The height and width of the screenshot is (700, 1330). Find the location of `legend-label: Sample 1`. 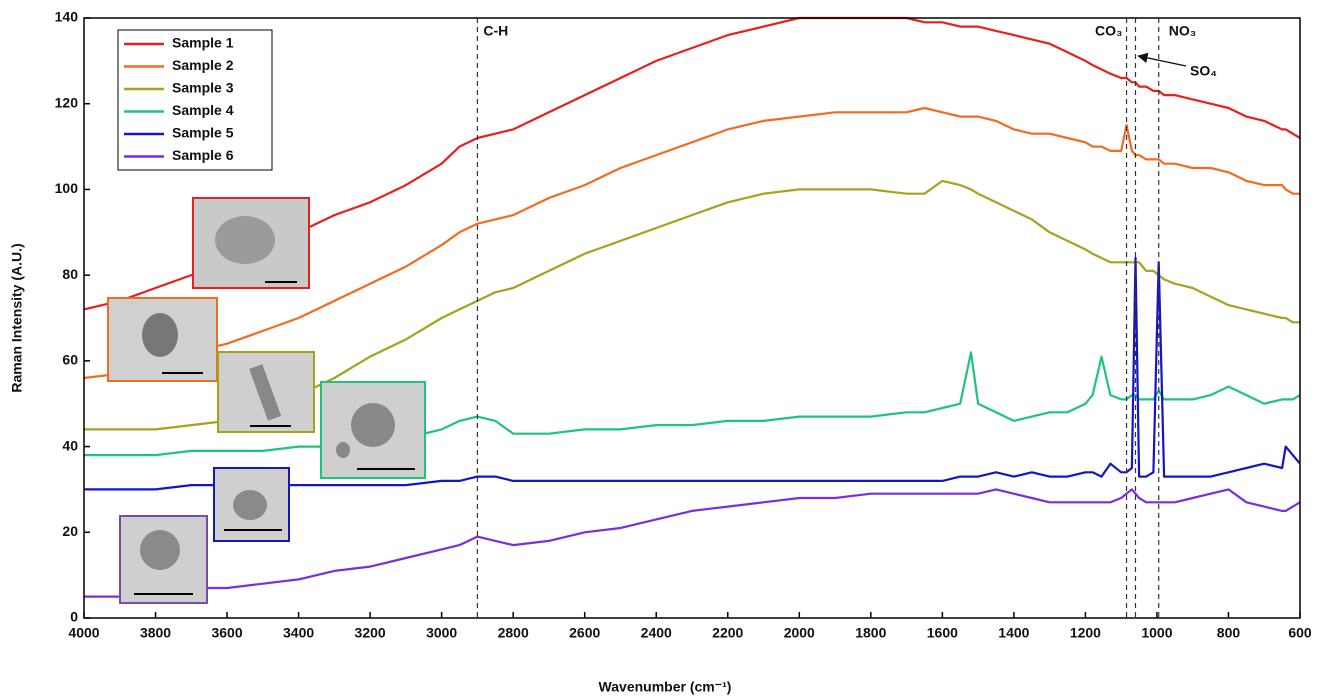

legend-label: Sample 1 is located at coordinates (203, 43).